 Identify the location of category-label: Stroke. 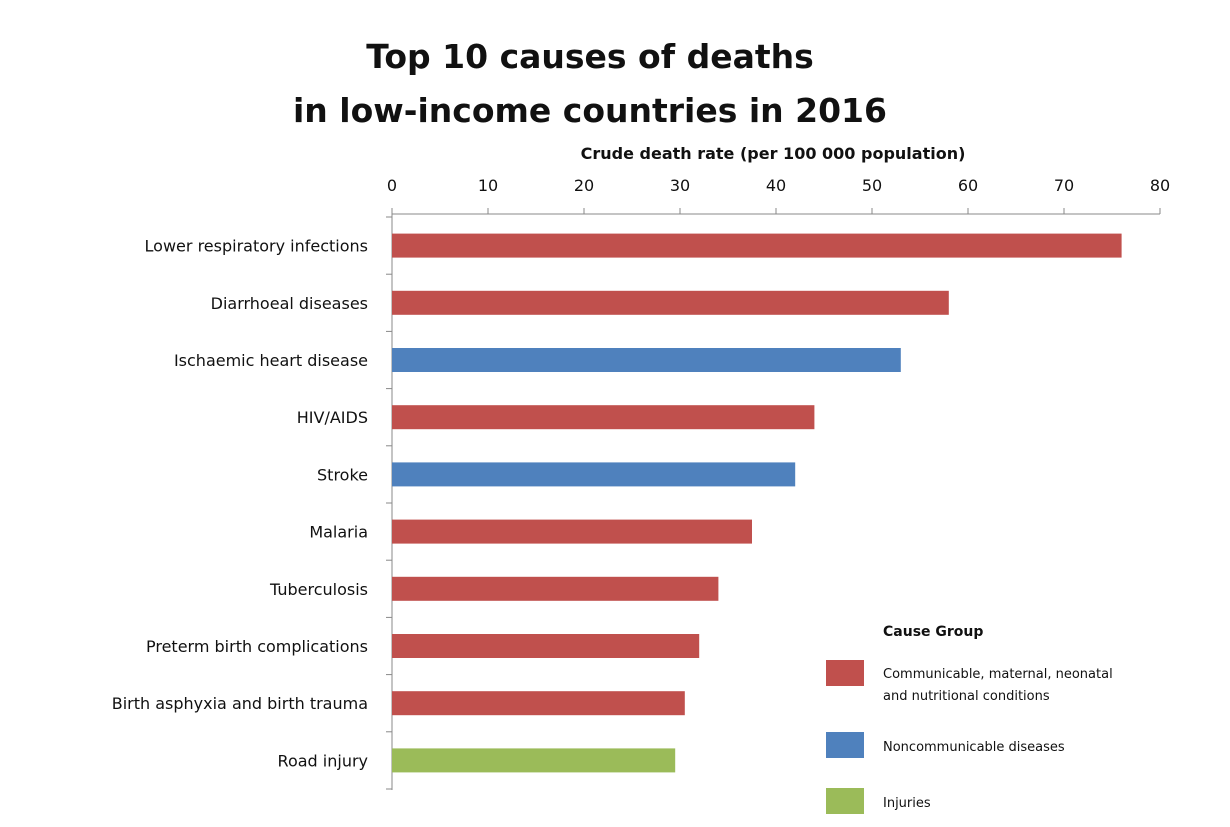
(342, 474).